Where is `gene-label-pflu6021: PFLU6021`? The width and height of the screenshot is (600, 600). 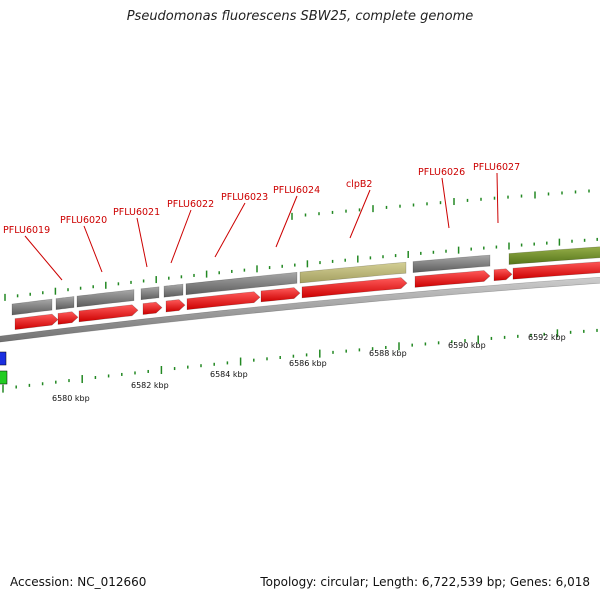 gene-label-pflu6021: PFLU6021 is located at coordinates (136, 212).